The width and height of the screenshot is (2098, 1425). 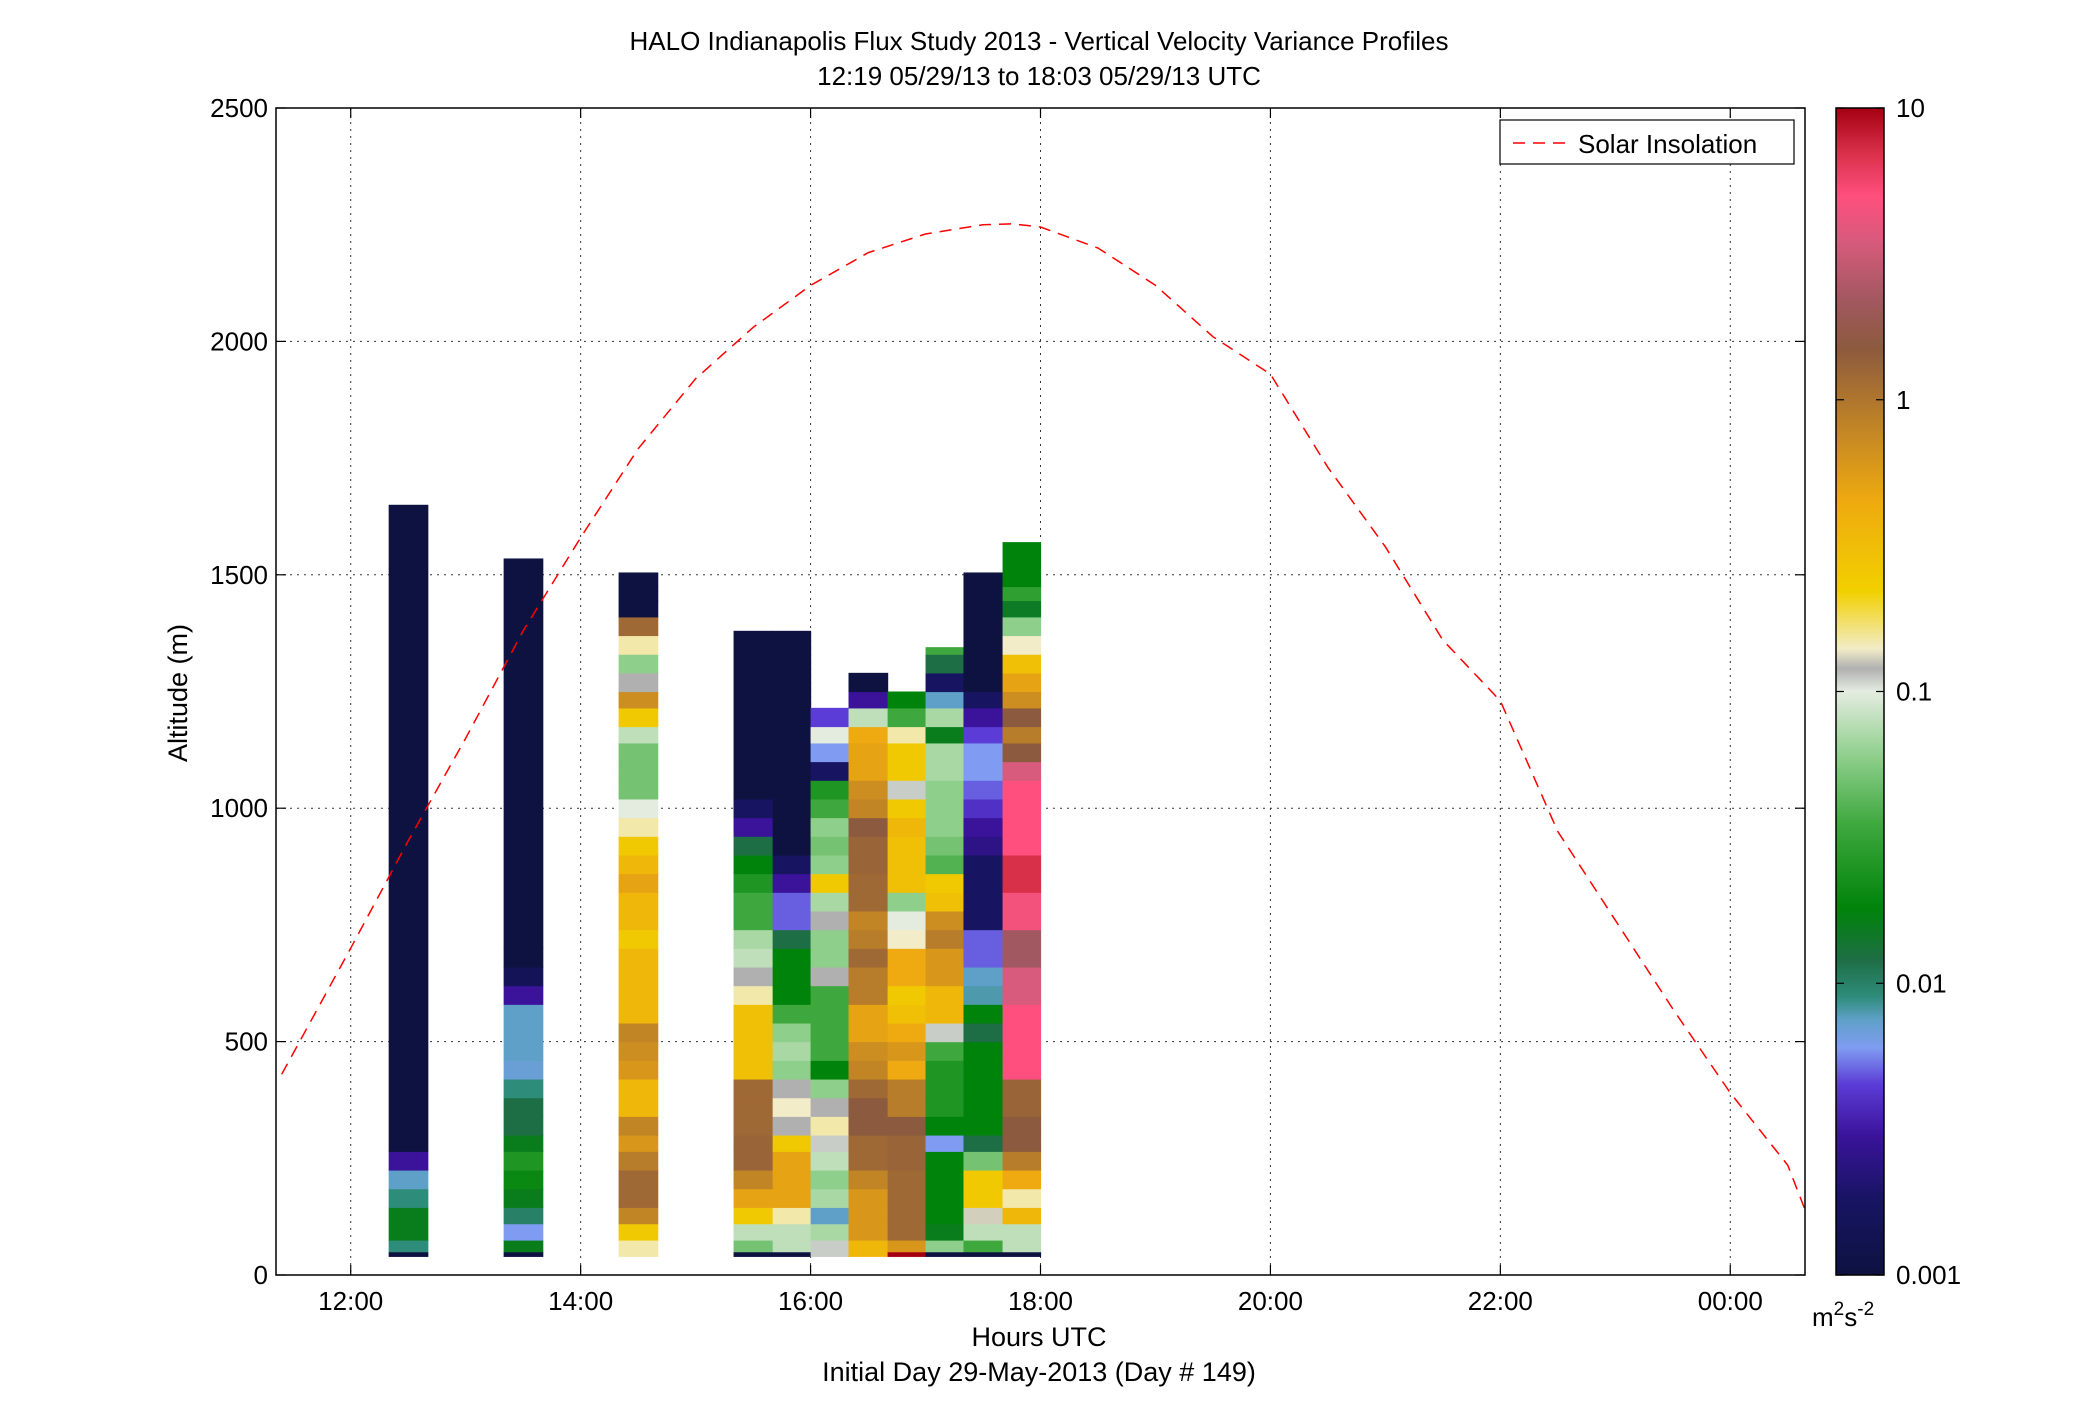 I want to click on legend-label-solar-insolation: Solar Insolation, so click(x=1667, y=144).